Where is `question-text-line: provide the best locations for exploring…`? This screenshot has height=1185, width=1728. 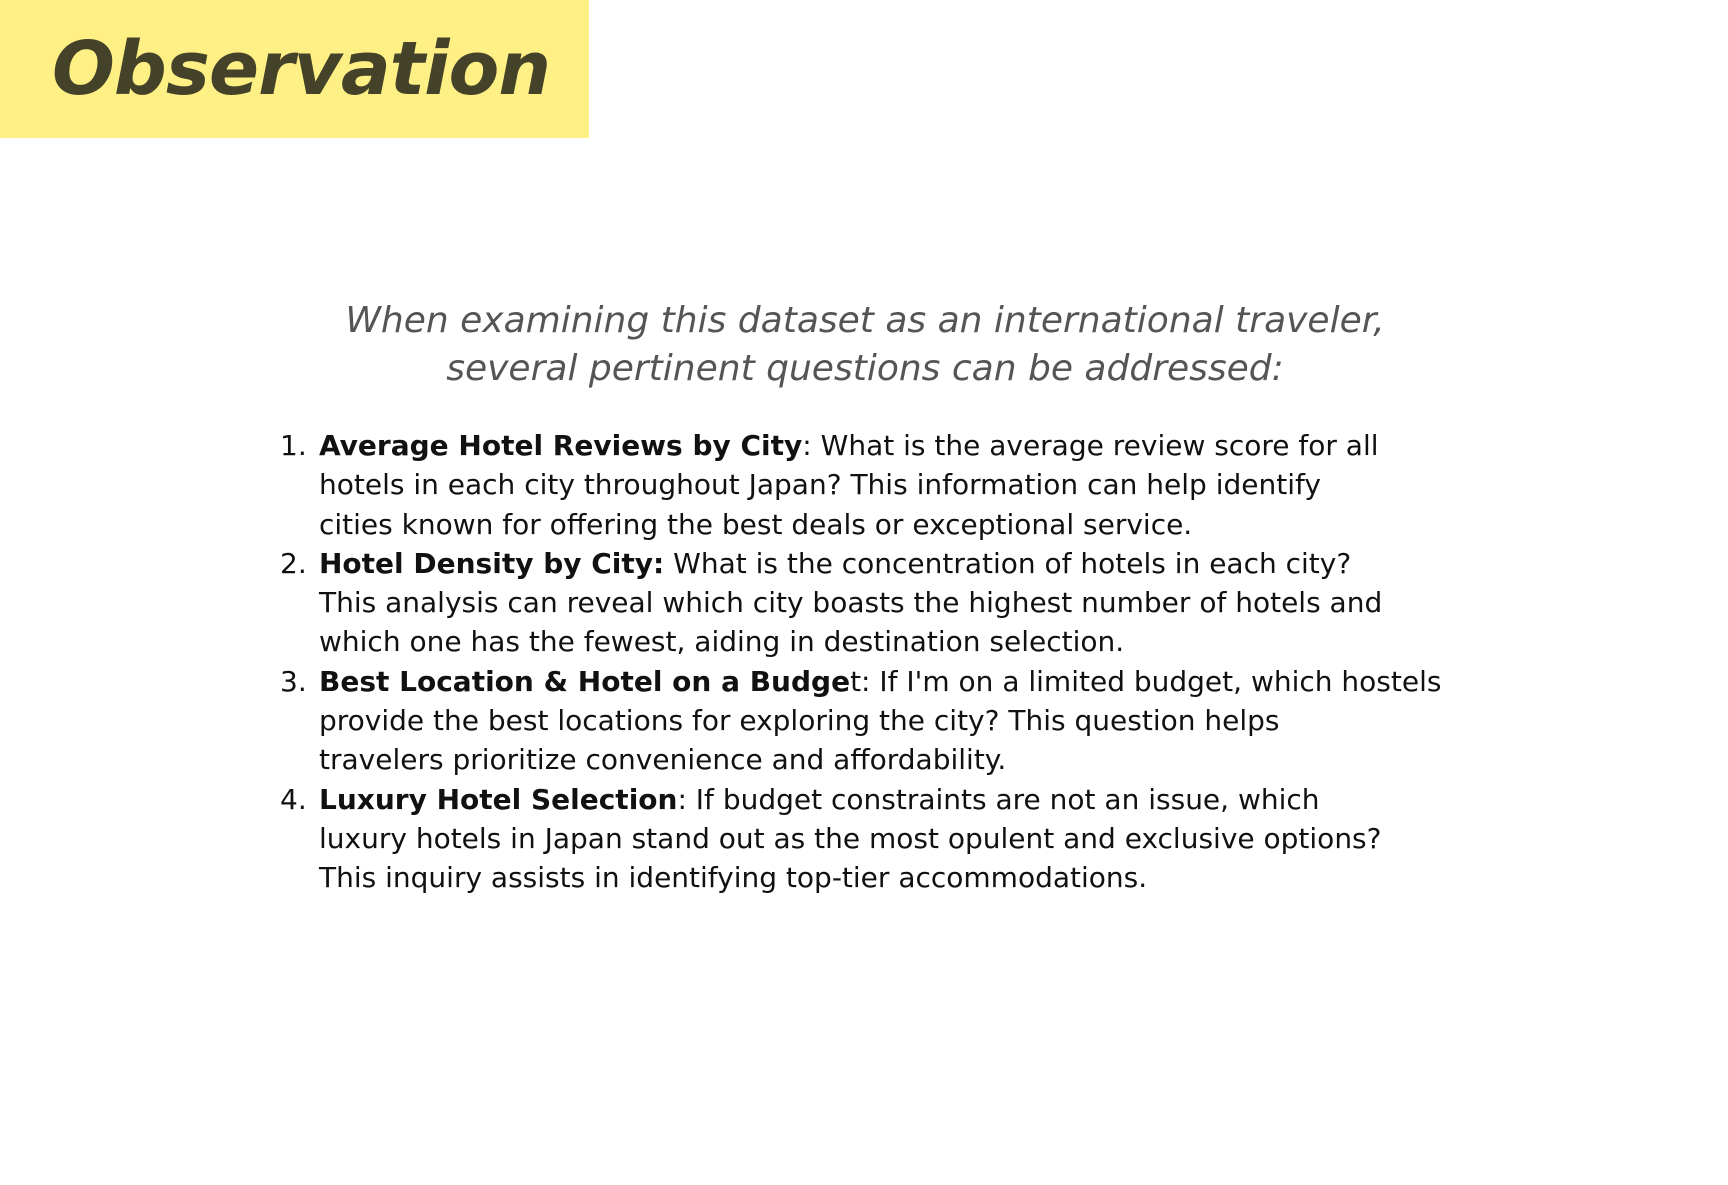 question-text-line: provide the best locations for exploring… is located at coordinates (799, 721).